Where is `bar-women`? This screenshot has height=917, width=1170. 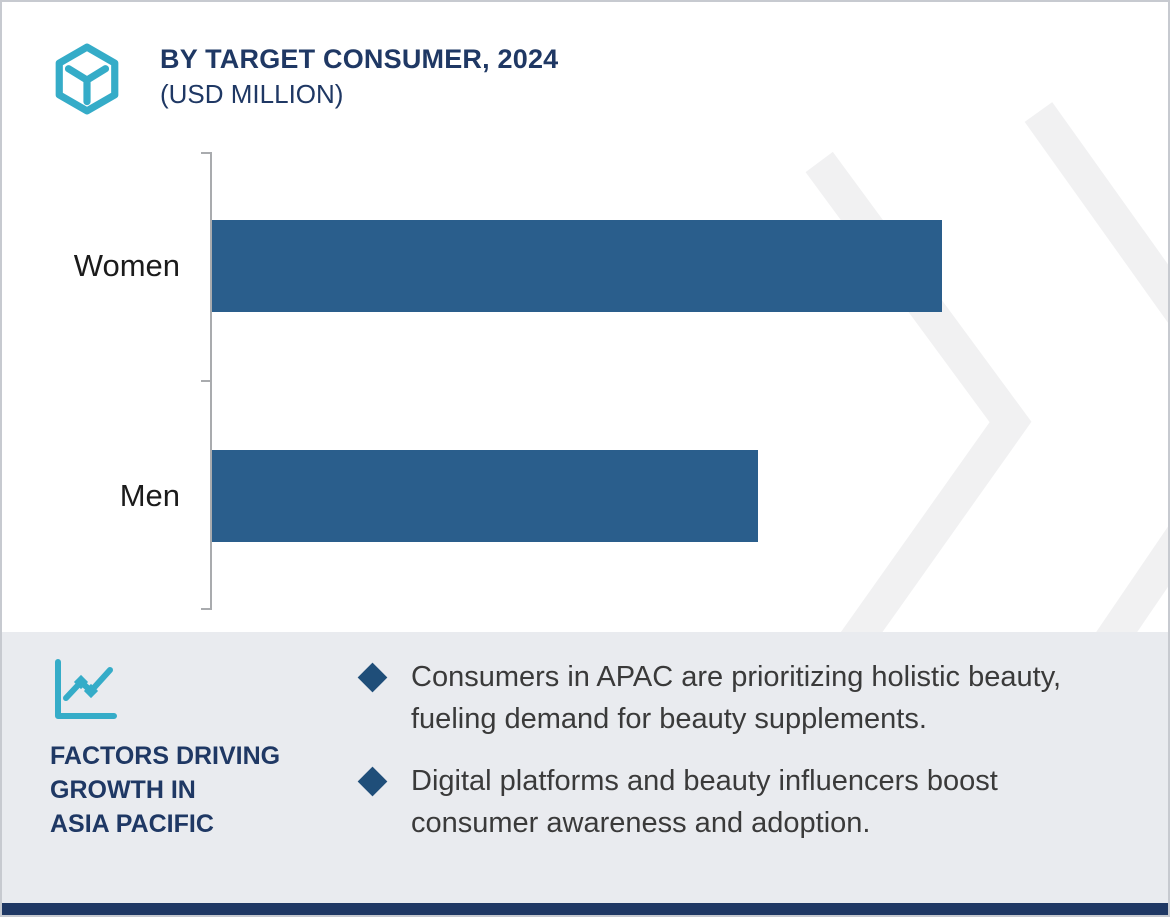
bar-women is located at coordinates (577, 266).